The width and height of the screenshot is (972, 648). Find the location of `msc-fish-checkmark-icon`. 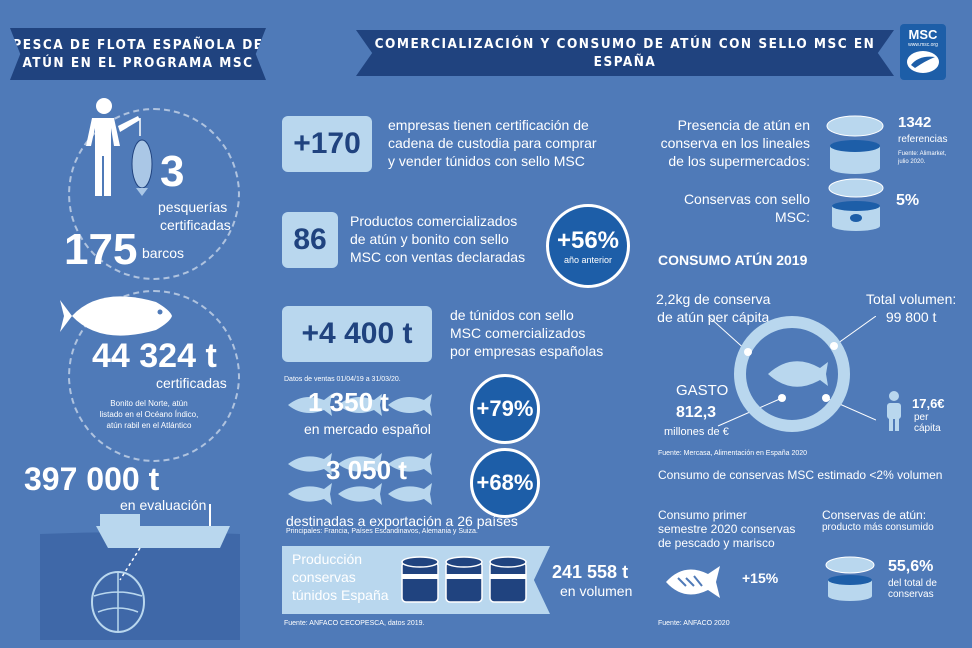

msc-fish-checkmark-icon is located at coordinates (923, 62).